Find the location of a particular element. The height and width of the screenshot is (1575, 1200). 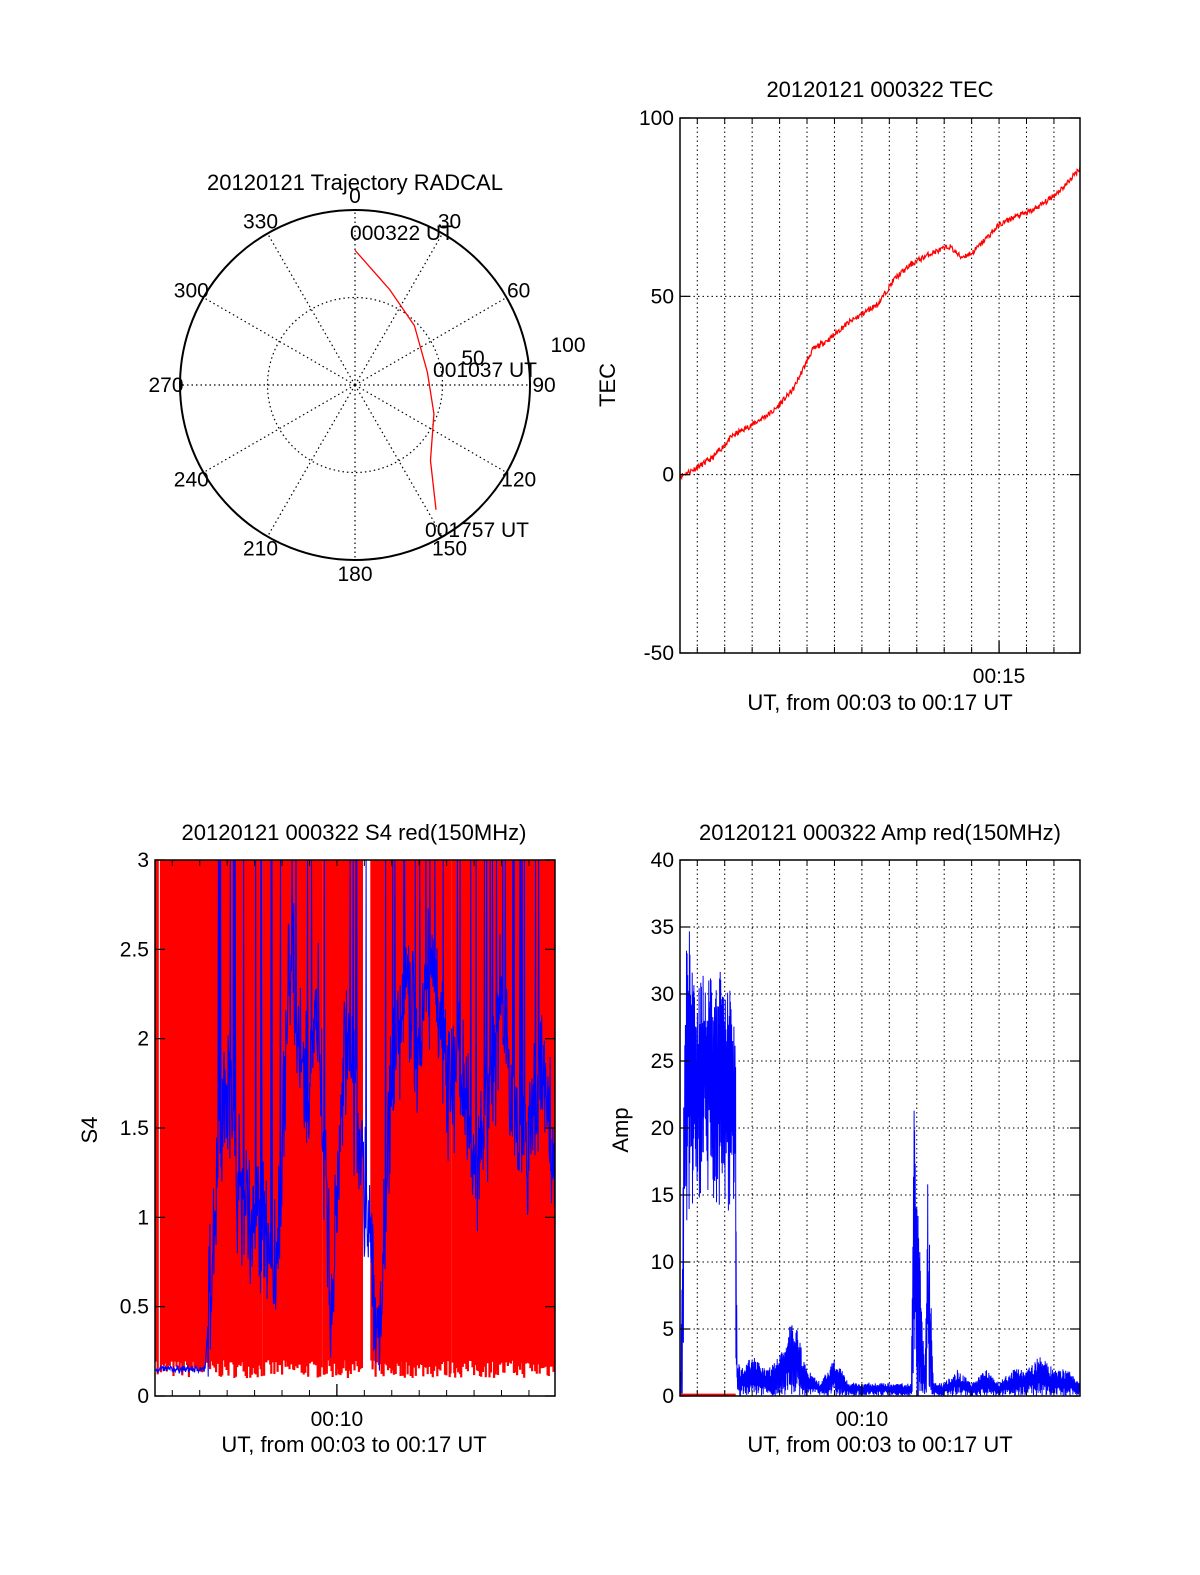

y-tick-label: 1.5 is located at coordinates (134, 1128).